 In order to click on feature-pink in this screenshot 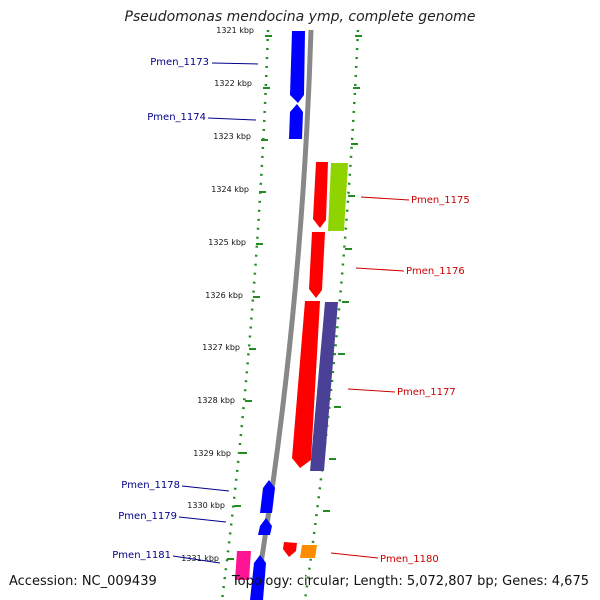, I will do `click(243, 565)`.